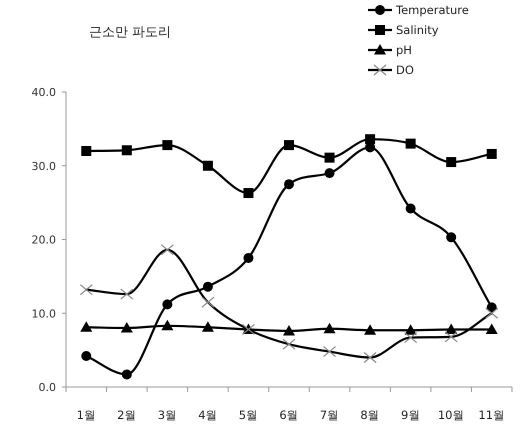 This screenshot has width=528, height=436. I want to click on x-tick-label: 2월, so click(126, 415).